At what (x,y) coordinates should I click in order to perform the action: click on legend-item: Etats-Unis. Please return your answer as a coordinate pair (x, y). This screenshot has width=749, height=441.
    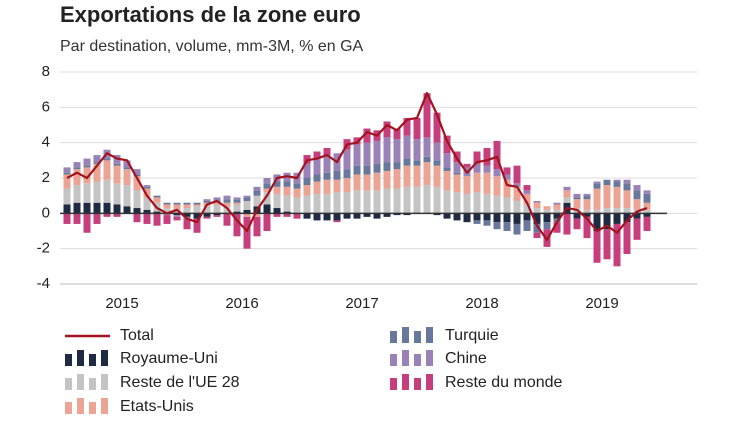
    Looking at the image, I should click on (129, 406).